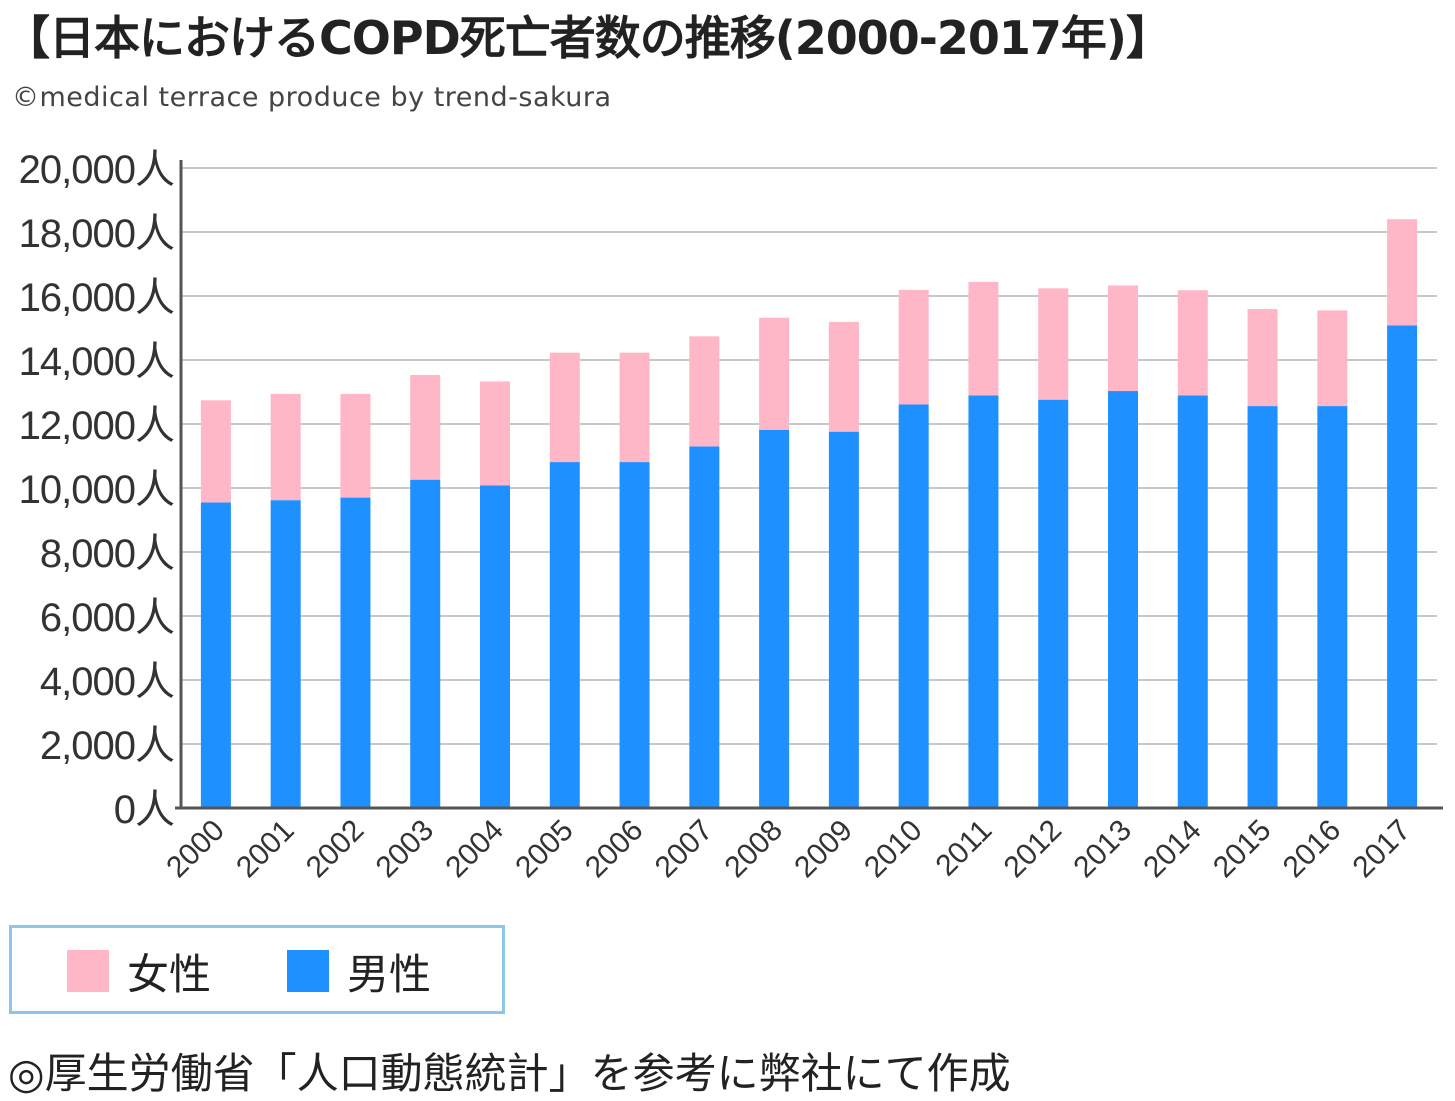 Image resolution: width=1455 pixels, height=1101 pixels. I want to click on source-note: ◎厚生労働省「人口動態統計」を参考に弊社にて作成, so click(509, 1073).